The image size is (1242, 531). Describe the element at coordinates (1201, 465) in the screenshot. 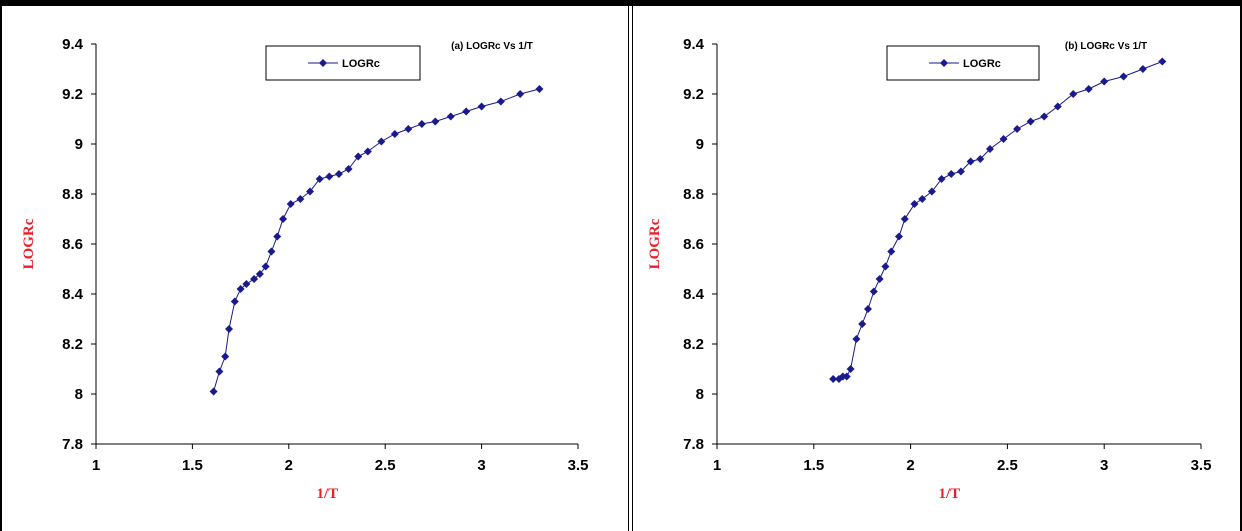

I see `x-tick-label: 3.5` at that location.